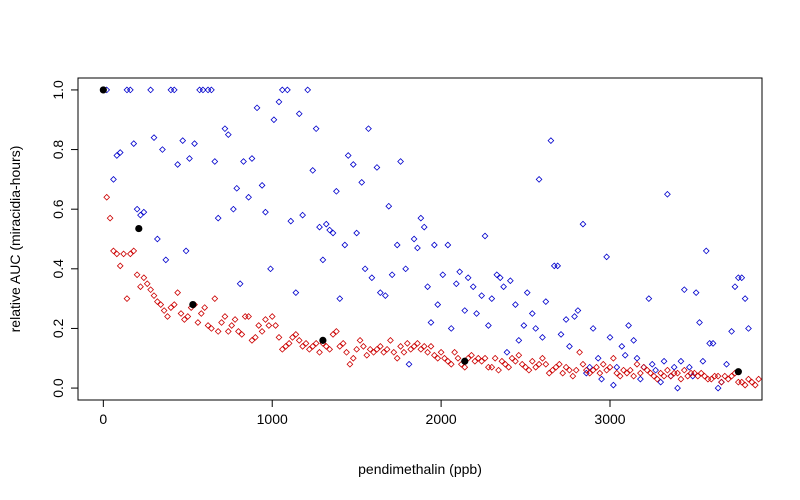 This screenshot has width=800, height=500. What do you see at coordinates (58, 329) in the screenshot?
I see `y-tick-label: 0.2` at bounding box center [58, 329].